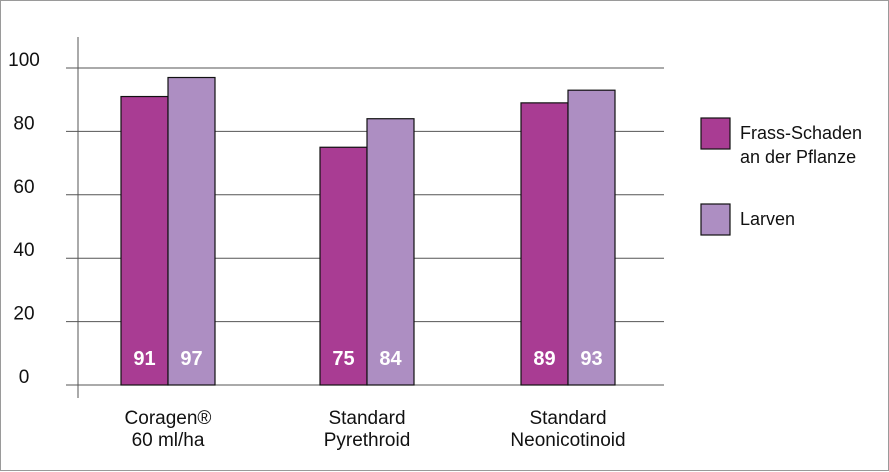 This screenshot has height=472, width=889. What do you see at coordinates (544, 359) in the screenshot?
I see `data-label: 89` at bounding box center [544, 359].